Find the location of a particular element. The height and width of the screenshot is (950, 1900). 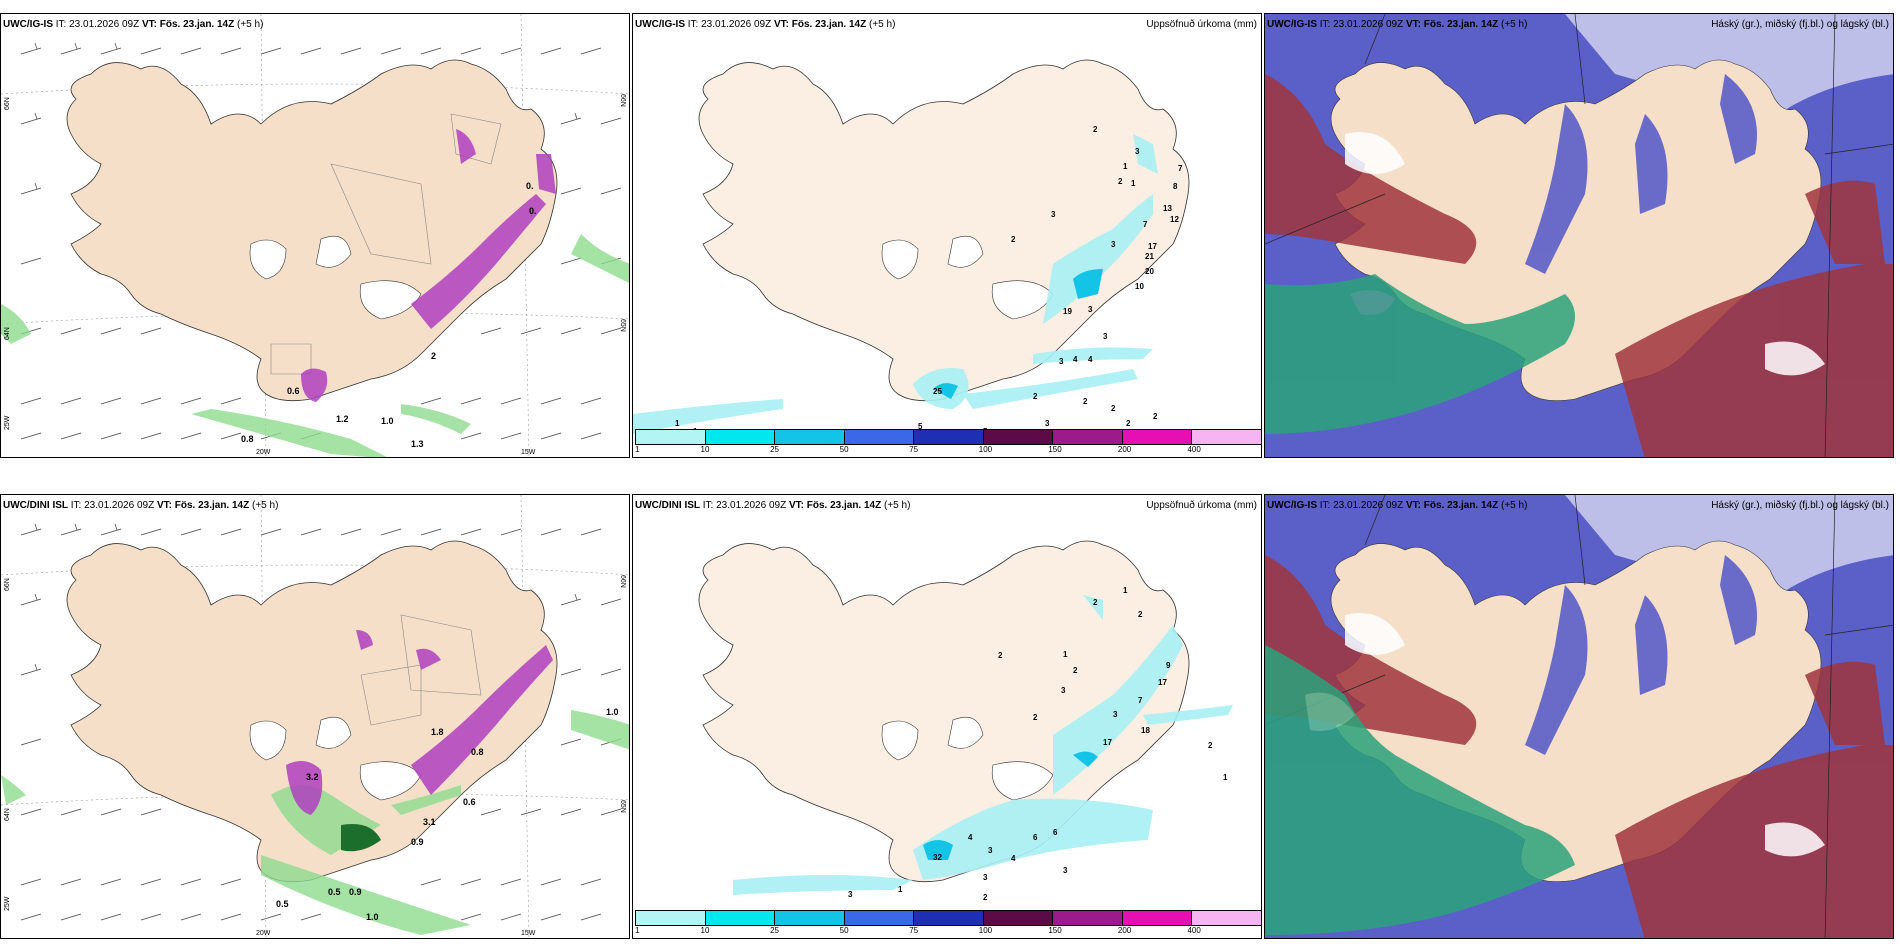

colorbar-tick: 1 is located at coordinates (637, 930).